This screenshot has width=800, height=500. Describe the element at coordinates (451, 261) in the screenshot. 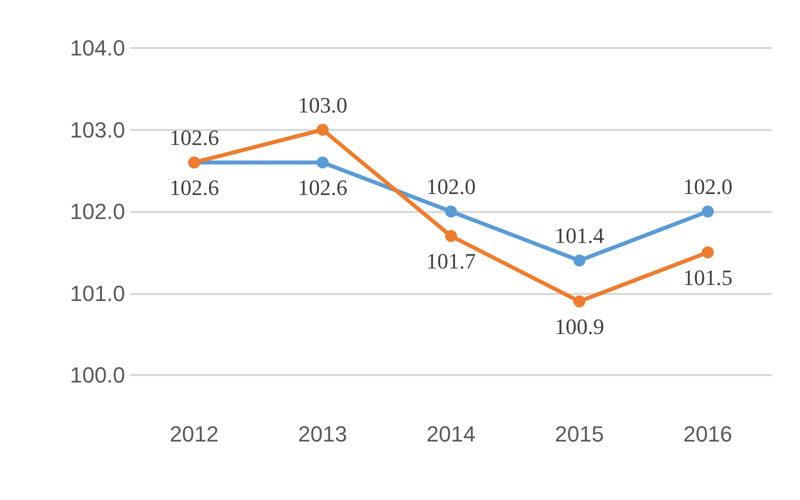

I see `data-label: 101.7` at that location.